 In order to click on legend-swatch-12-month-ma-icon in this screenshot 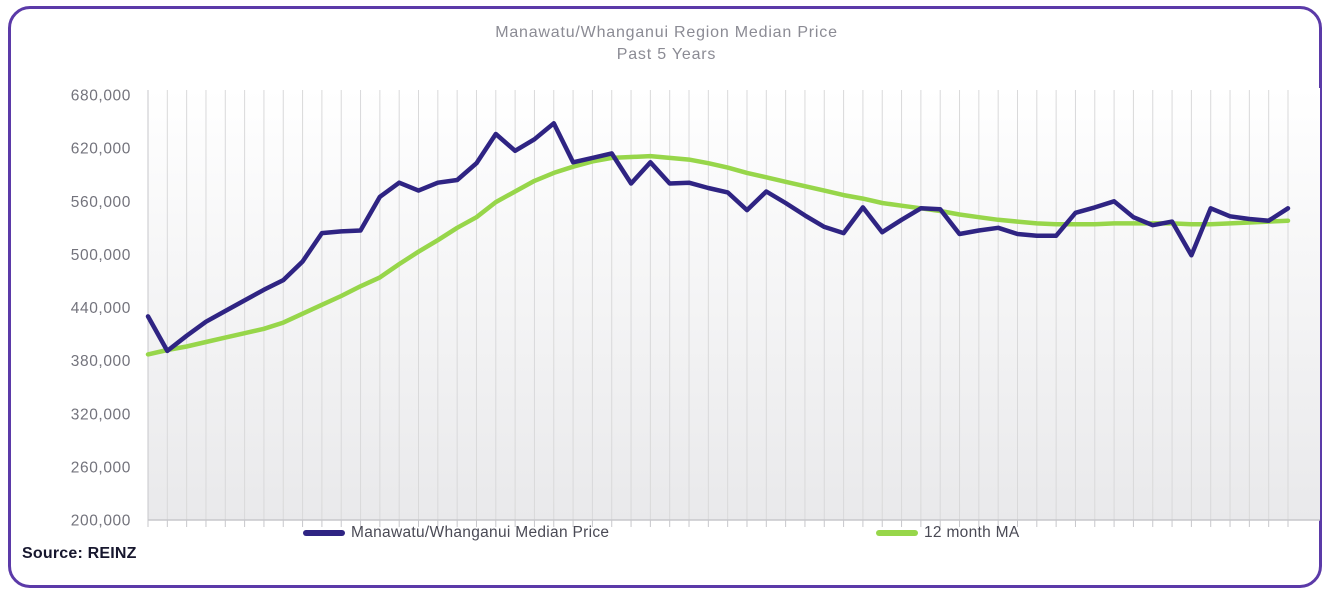, I will do `click(897, 533)`.